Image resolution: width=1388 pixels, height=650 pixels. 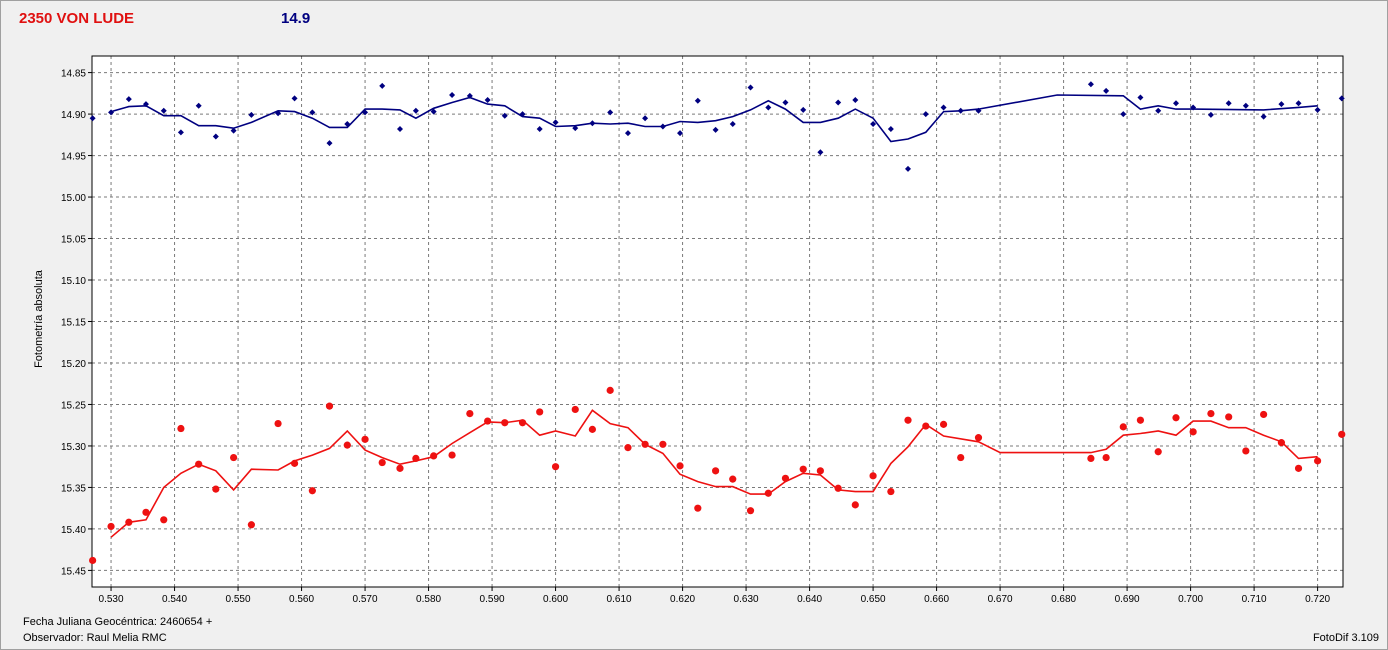 What do you see at coordinates (619, 599) in the screenshot?
I see `x-tick-label: 0.610` at bounding box center [619, 599].